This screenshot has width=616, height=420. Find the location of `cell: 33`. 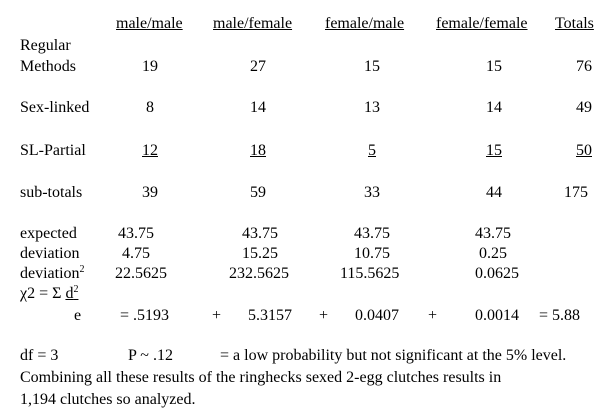

cell: 33 is located at coordinates (372, 192).